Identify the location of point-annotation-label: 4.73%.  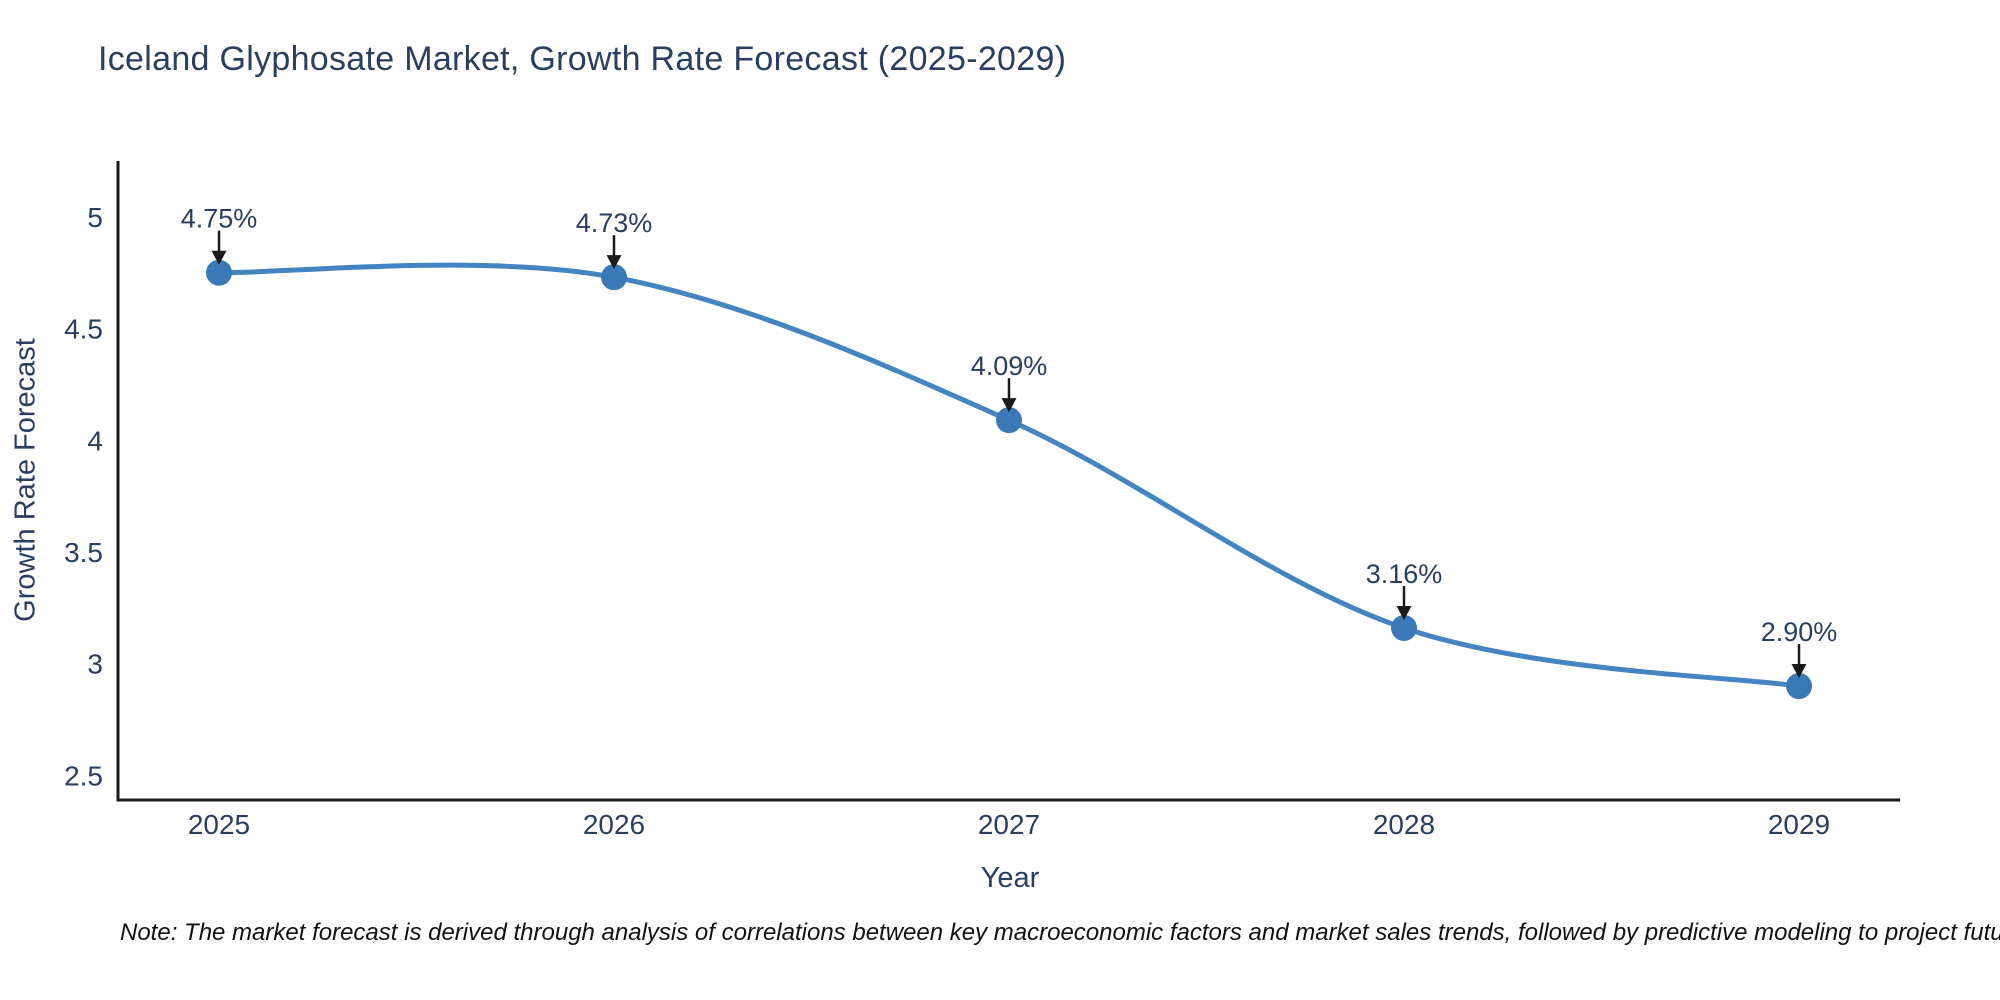
(614, 223).